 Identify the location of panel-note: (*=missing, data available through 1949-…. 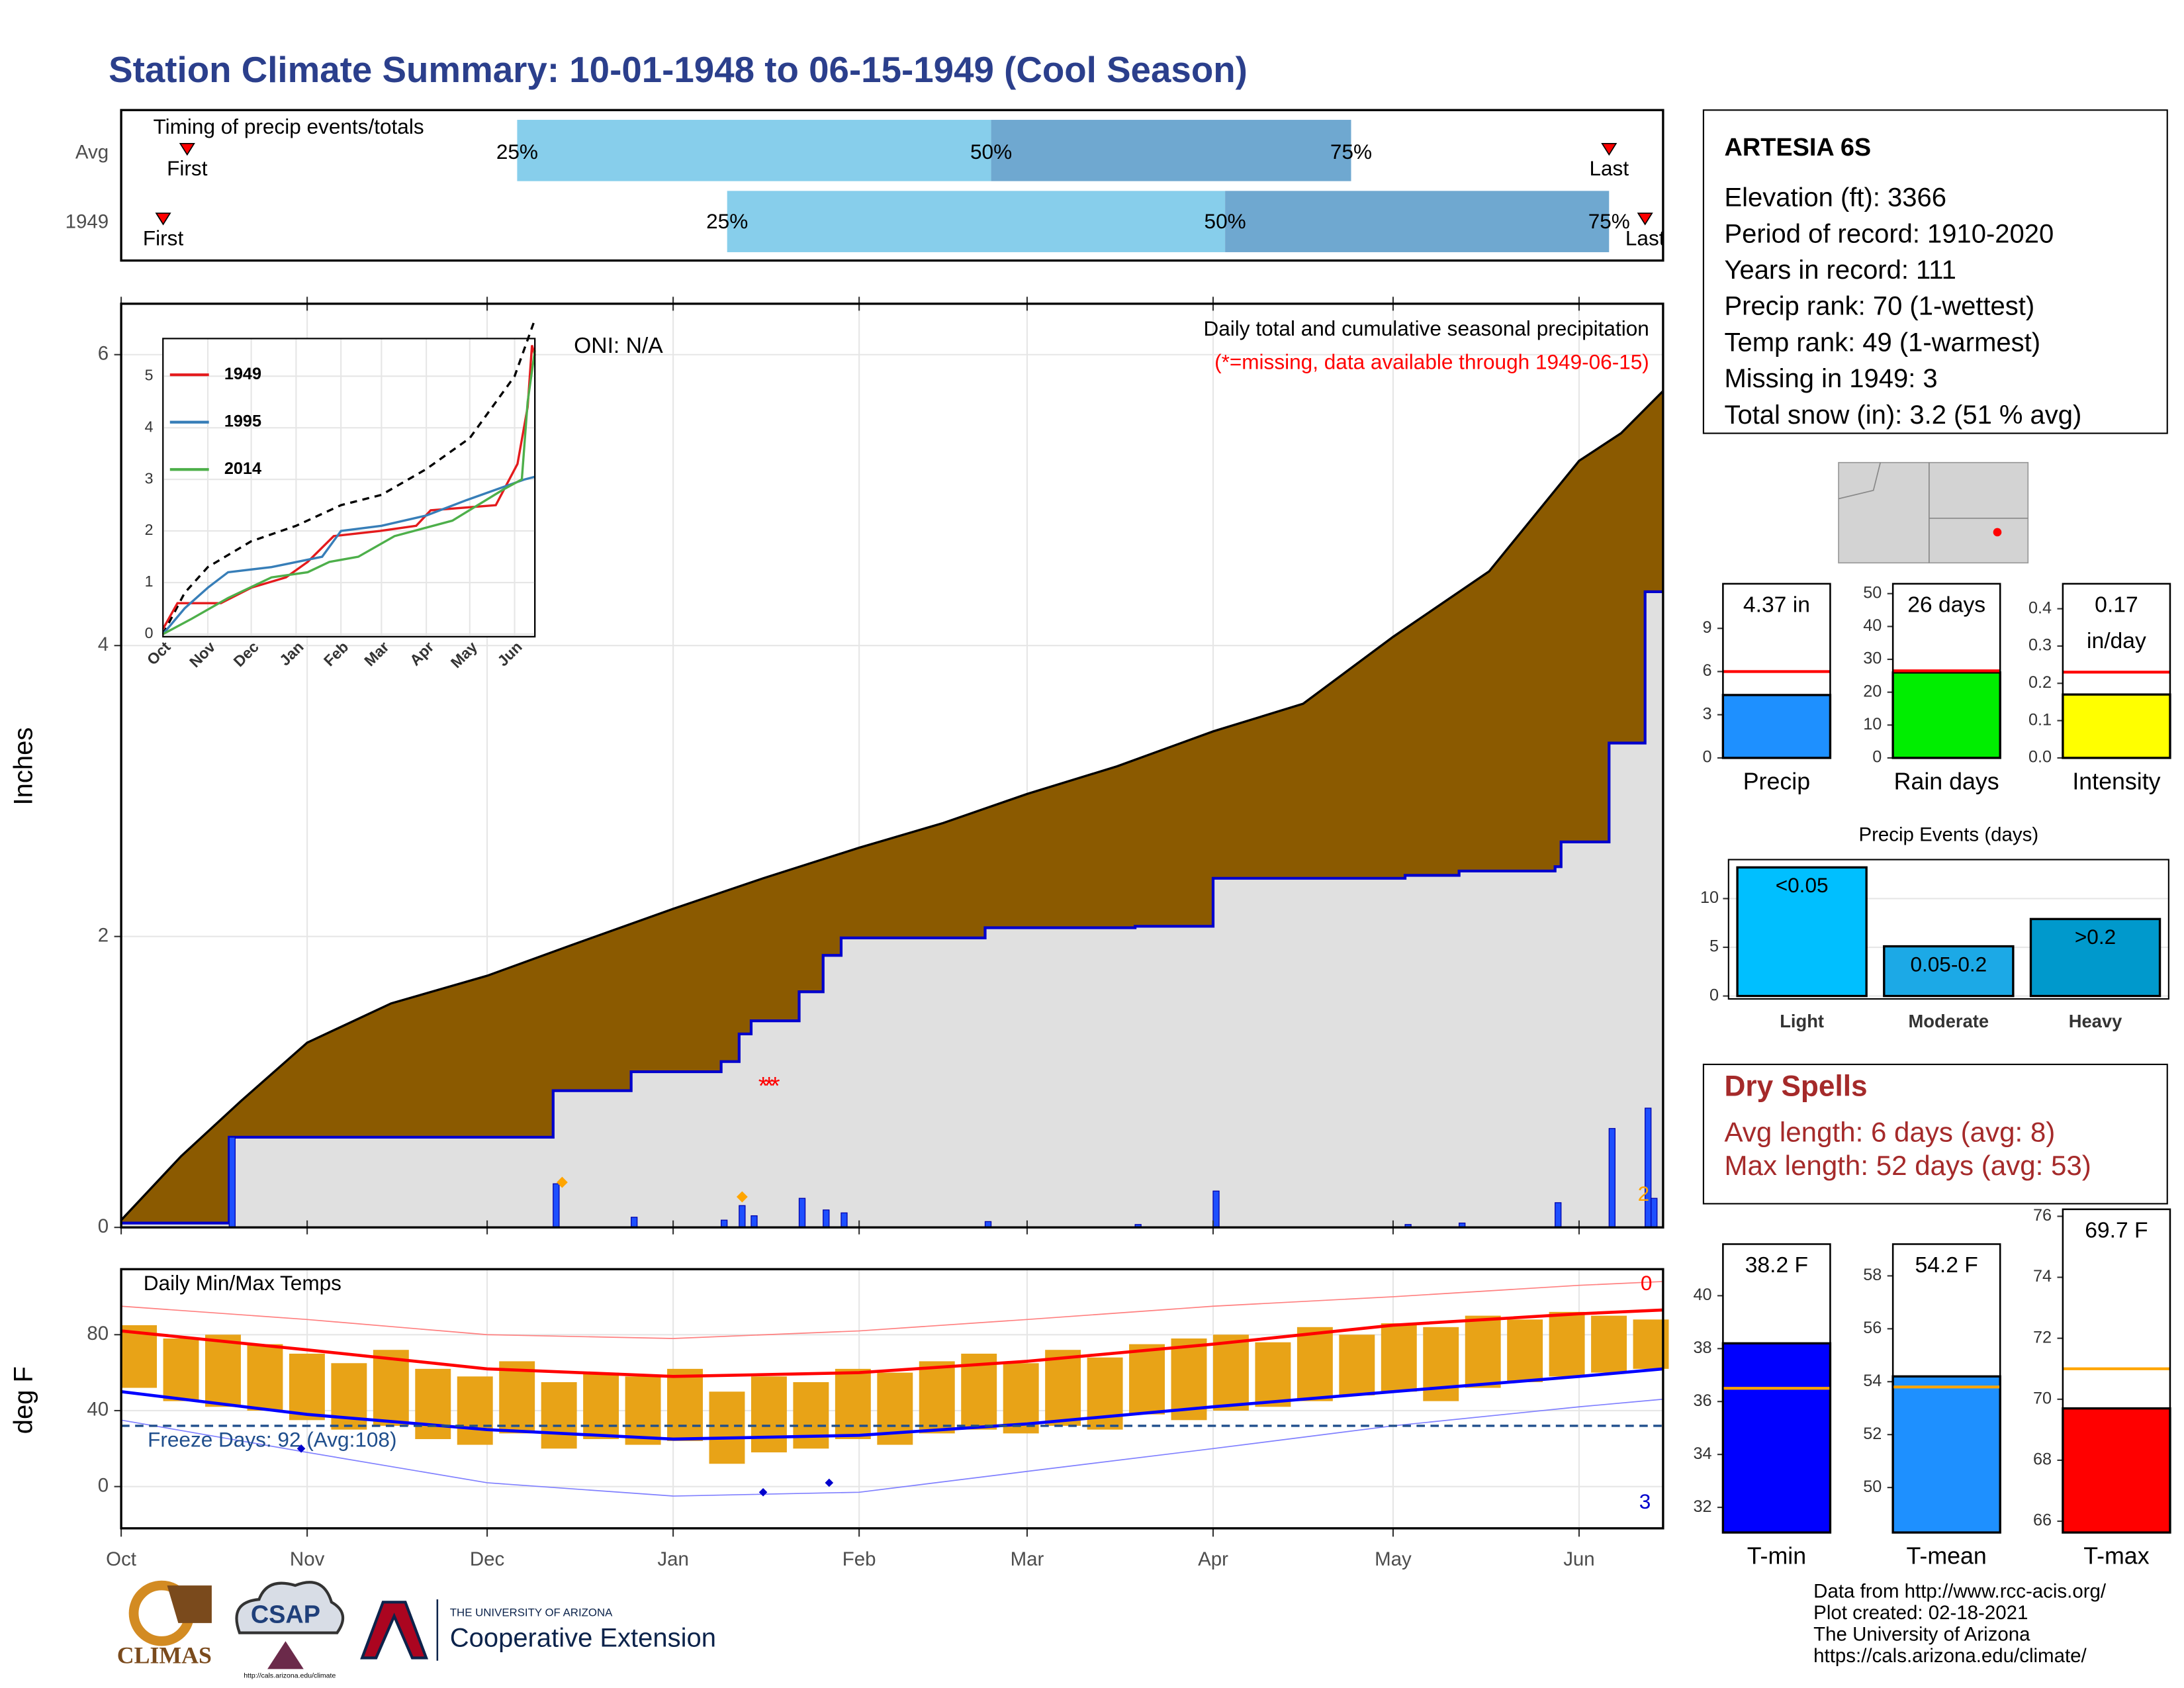
(1431, 362).